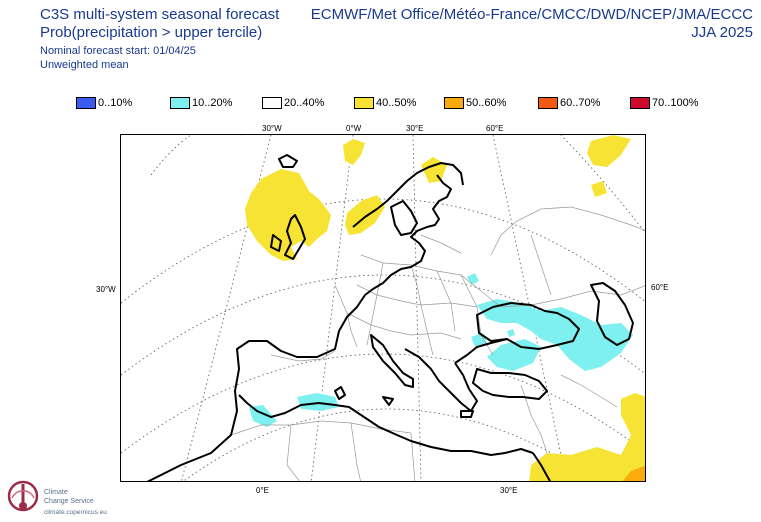 This screenshot has height=522, width=761. I want to click on legend-label-6: 70..100%, so click(675, 103).